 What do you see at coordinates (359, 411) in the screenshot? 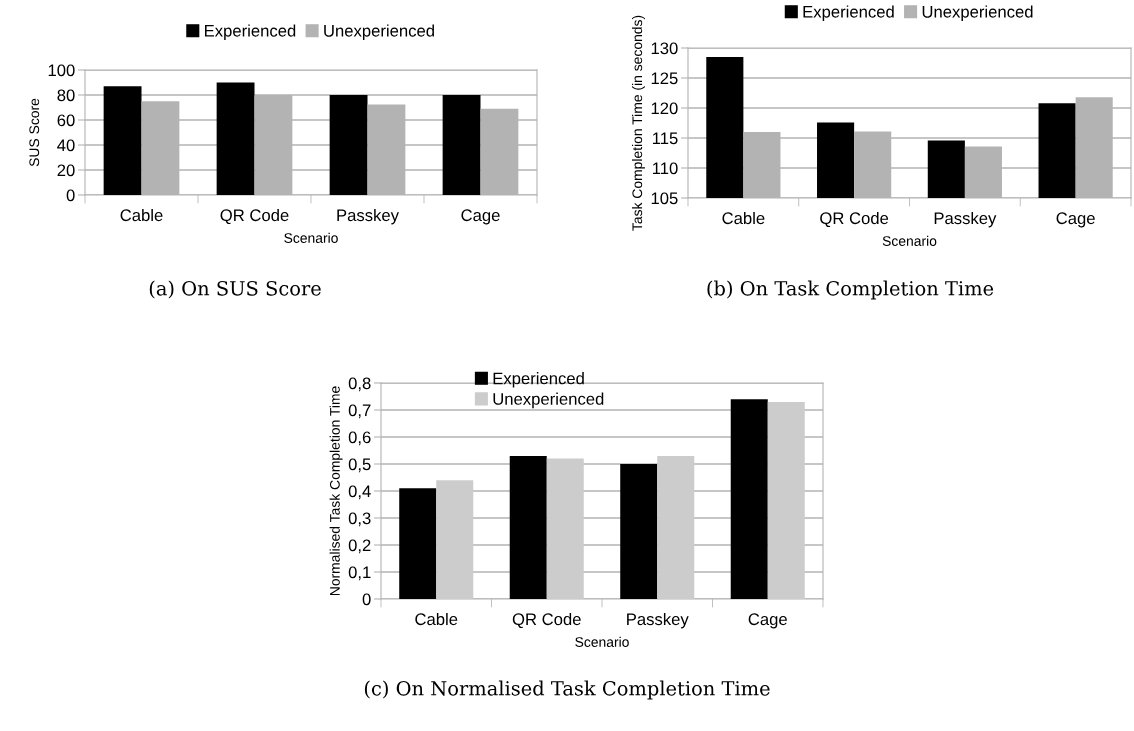
I see `y-tick-label: 0,7` at bounding box center [359, 411].